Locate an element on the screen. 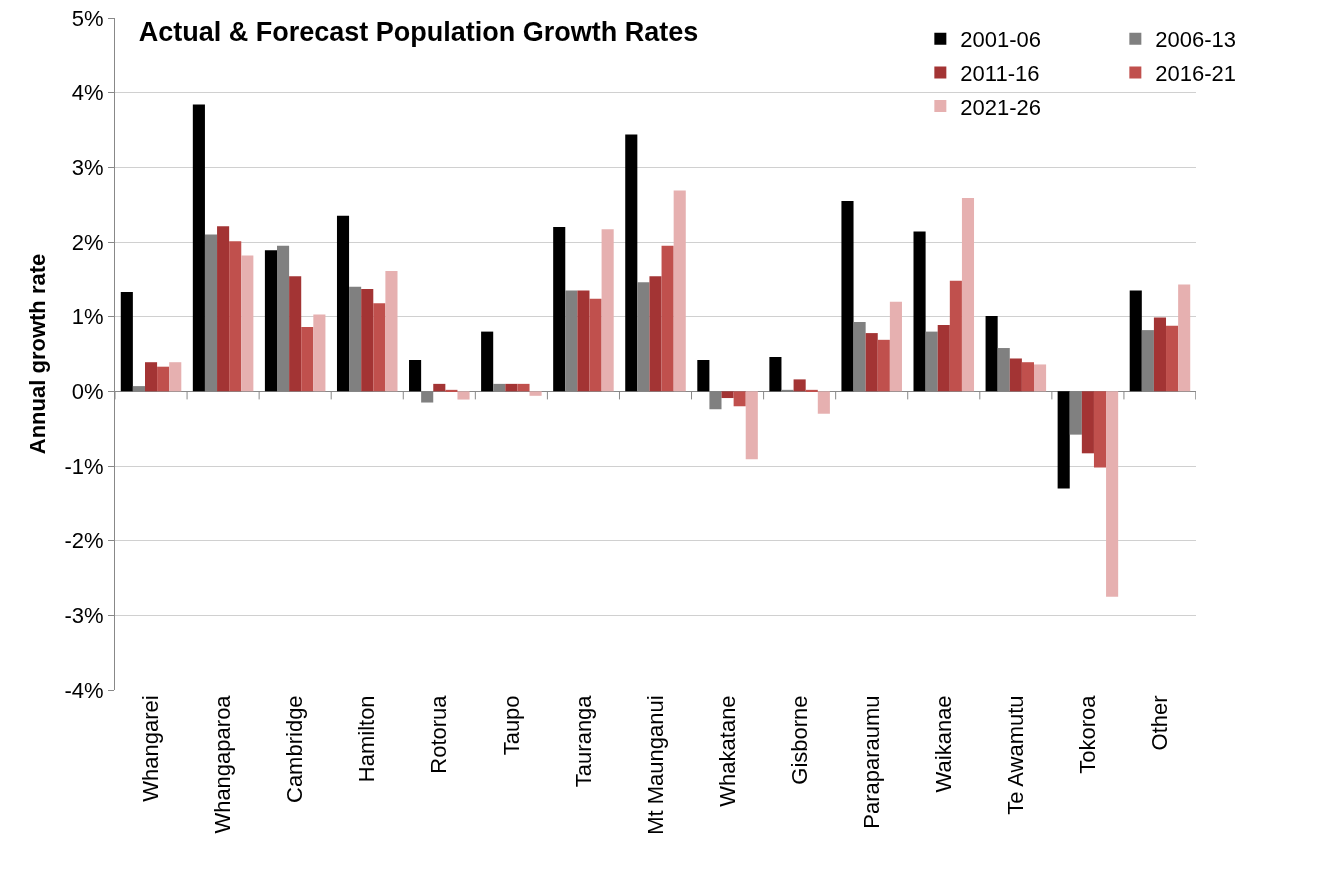 The height and width of the screenshot is (885, 1322). x-tick-label: Gisborne is located at coordinates (799, 740).